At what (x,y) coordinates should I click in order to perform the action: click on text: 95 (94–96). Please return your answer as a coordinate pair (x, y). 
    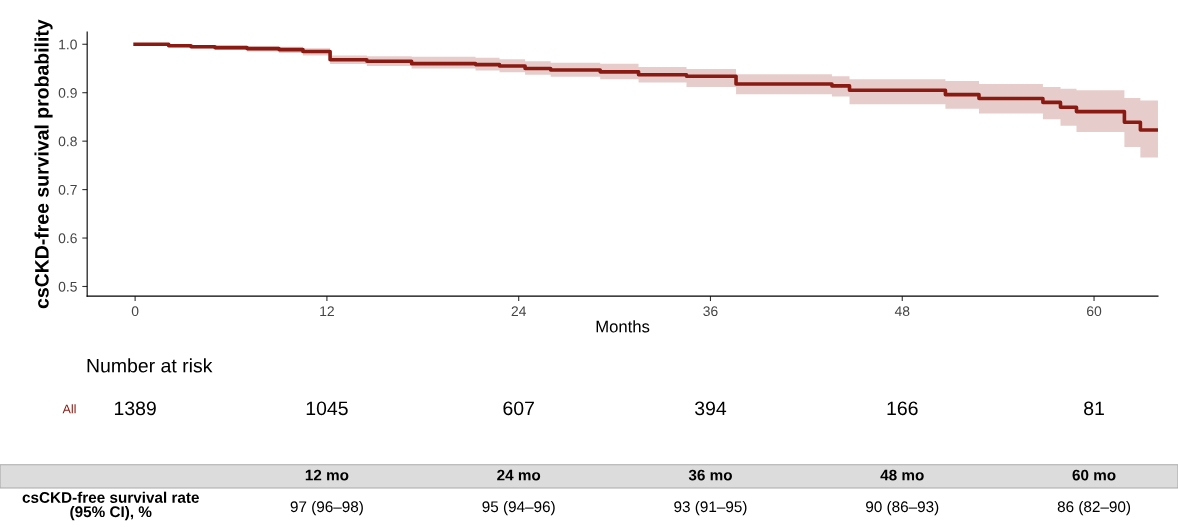
    Looking at the image, I should click on (518, 508).